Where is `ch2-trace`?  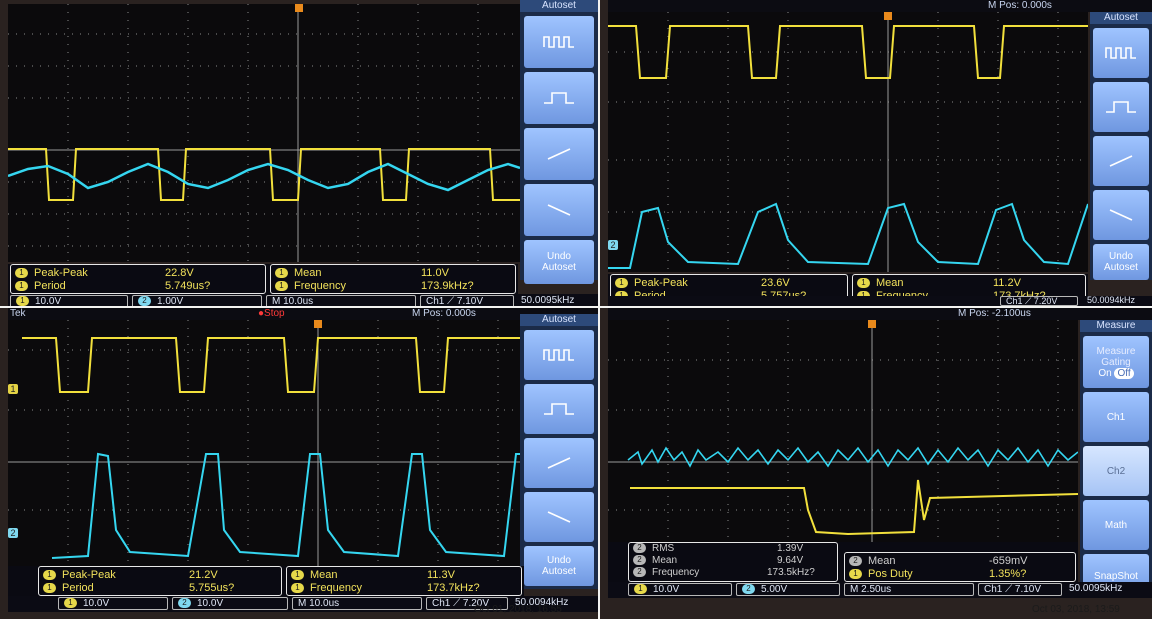
ch2-trace is located at coordinates (264, 177).